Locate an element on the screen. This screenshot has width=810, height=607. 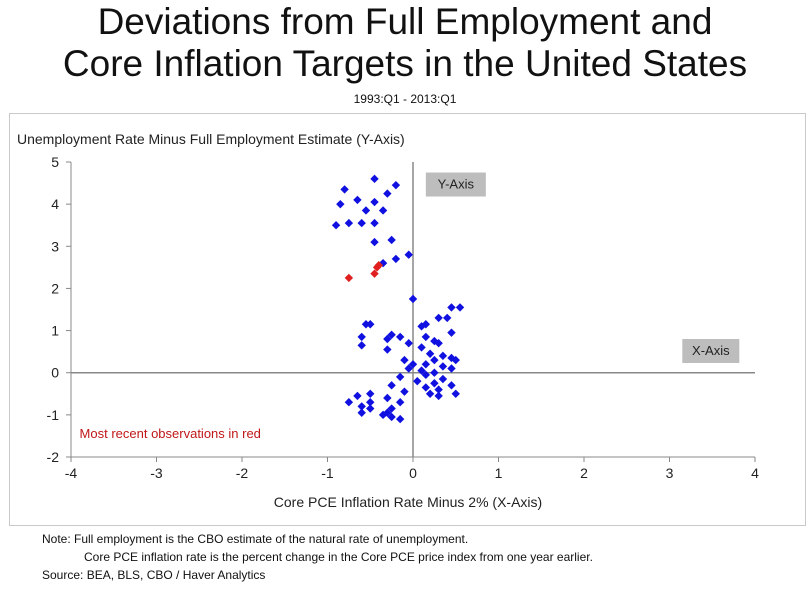
x-tick-label: -4 is located at coordinates (71, 473).